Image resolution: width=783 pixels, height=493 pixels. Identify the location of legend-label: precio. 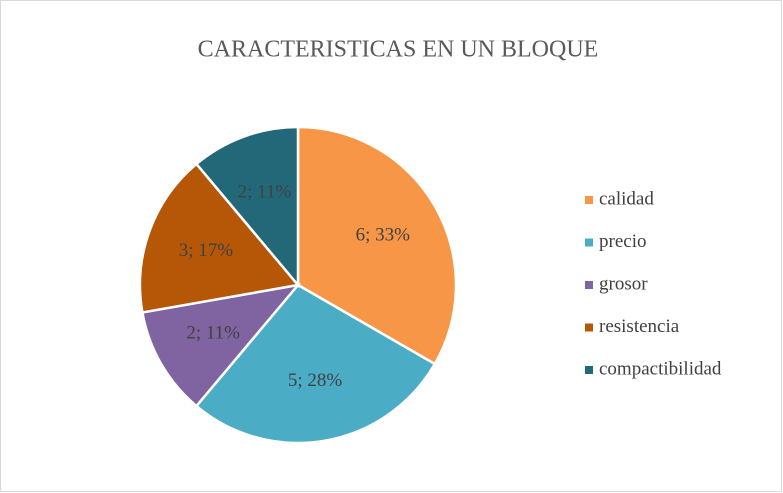
(622, 241).